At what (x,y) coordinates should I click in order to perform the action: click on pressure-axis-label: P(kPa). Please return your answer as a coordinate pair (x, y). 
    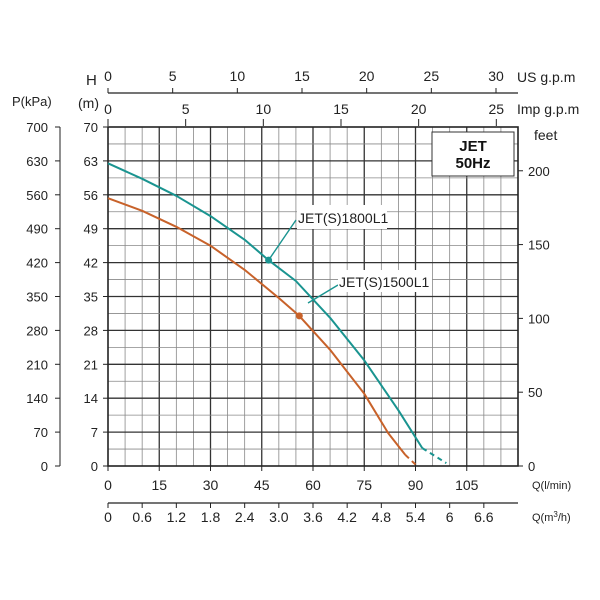
    Looking at the image, I should click on (32, 101).